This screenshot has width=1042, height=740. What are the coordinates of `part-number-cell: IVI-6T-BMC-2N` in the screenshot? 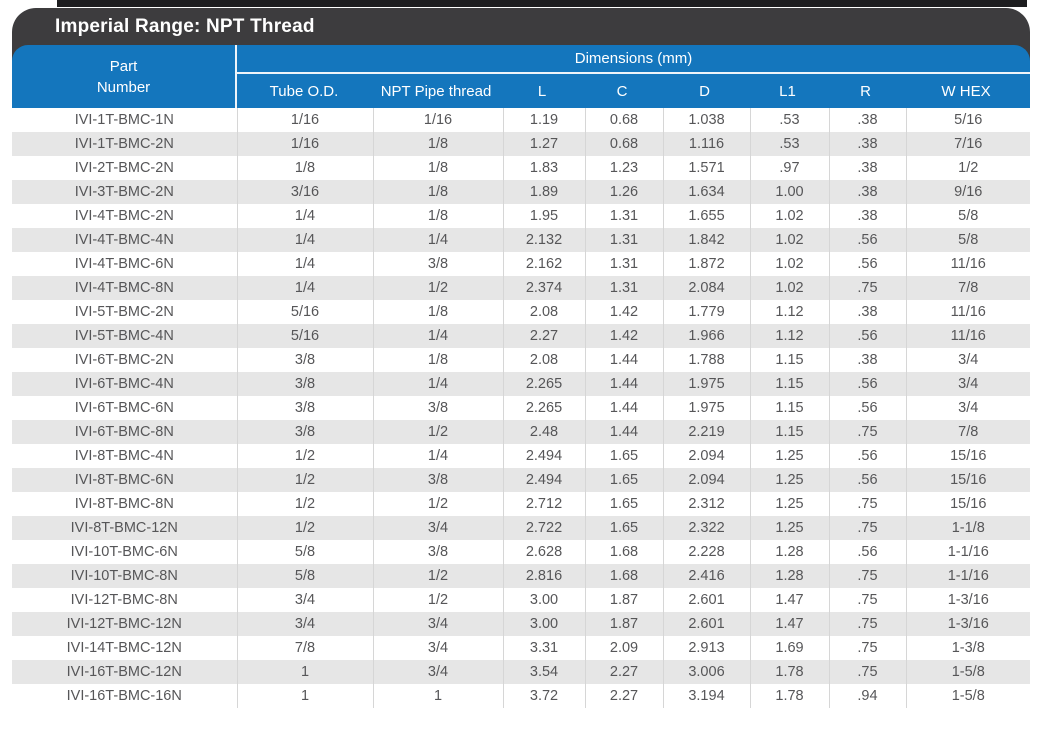 It's located at (124, 360).